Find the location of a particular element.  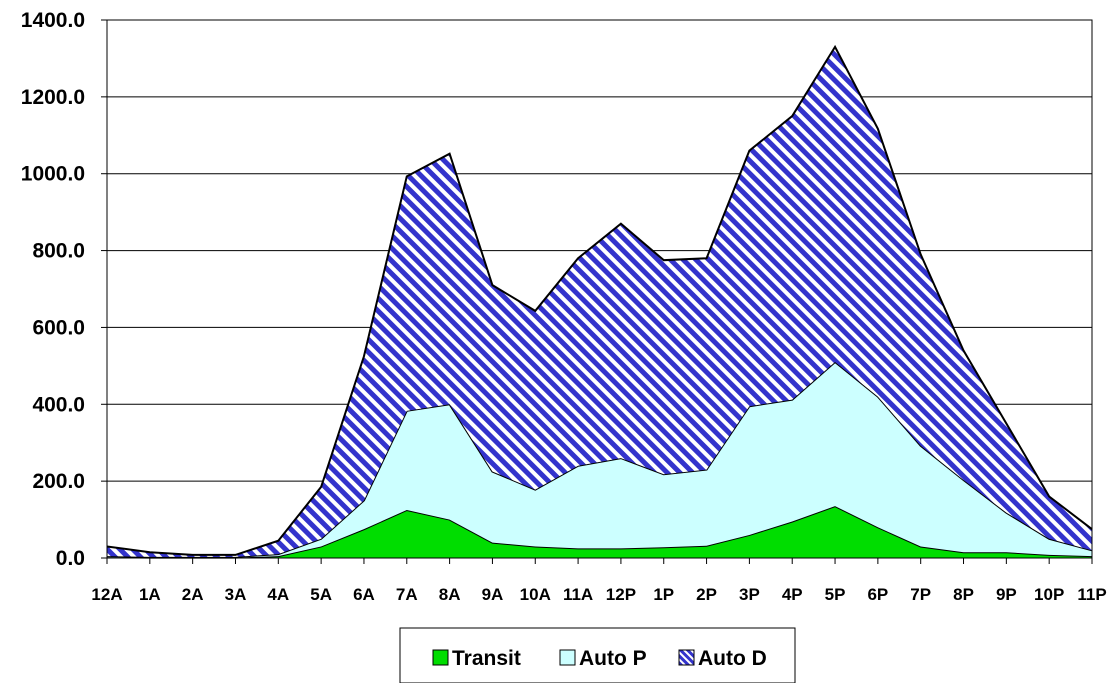

y-tick-label: 800.0 is located at coordinates (58, 251).